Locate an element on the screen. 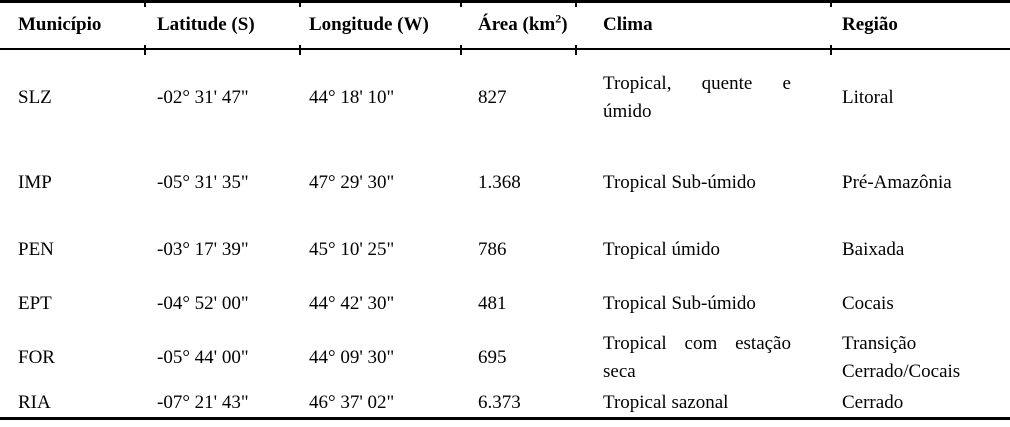  cell-area: 481 is located at coordinates (492, 303).